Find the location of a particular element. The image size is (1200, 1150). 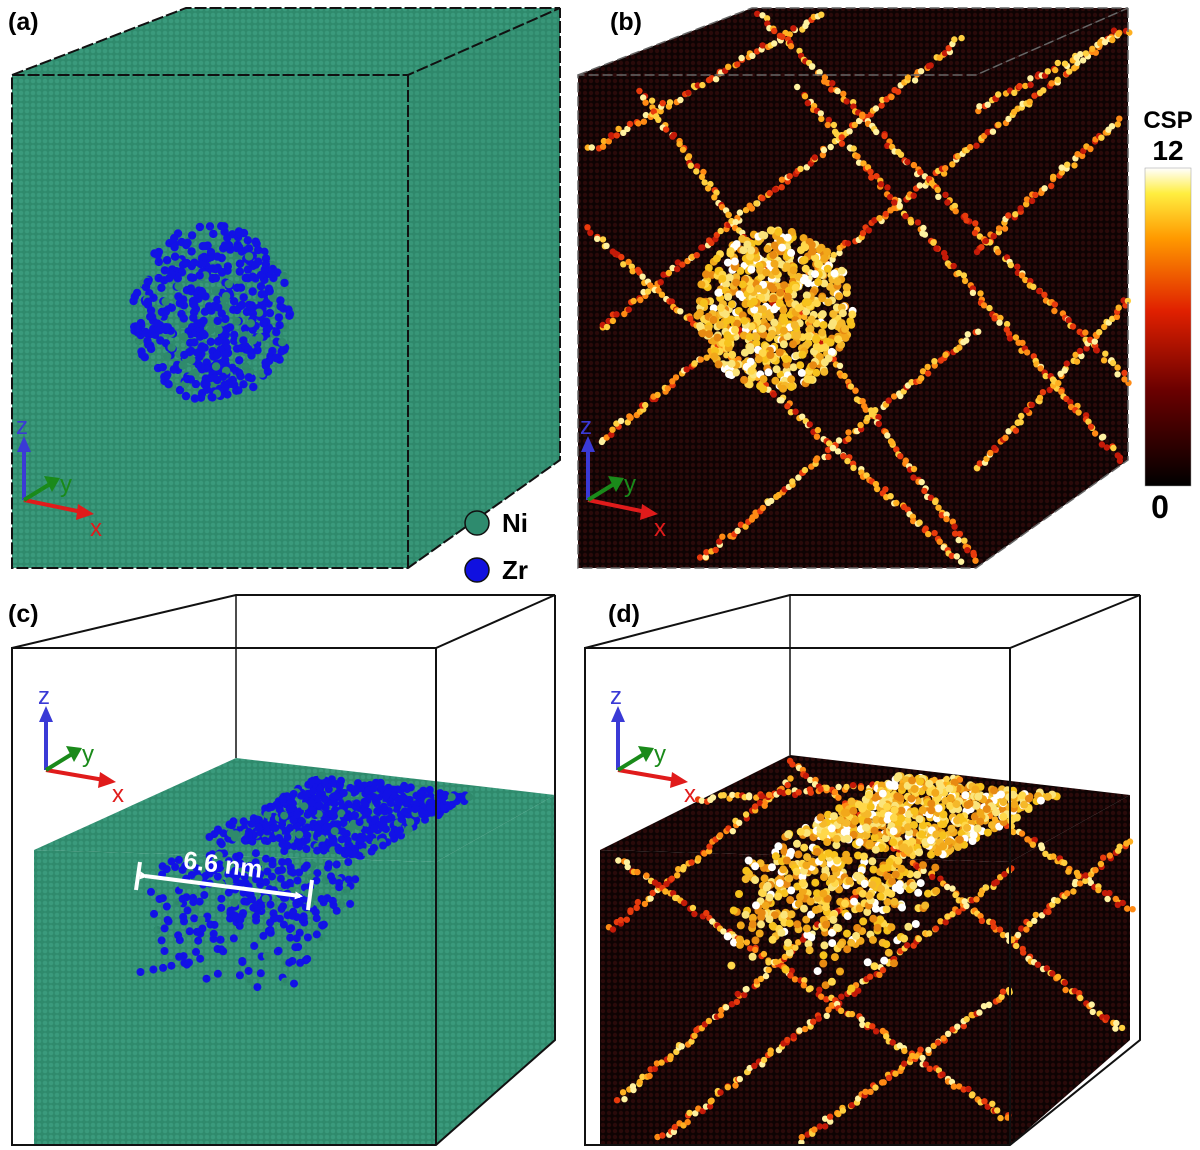

panel-c-label: (c) is located at coordinates (23, 614).